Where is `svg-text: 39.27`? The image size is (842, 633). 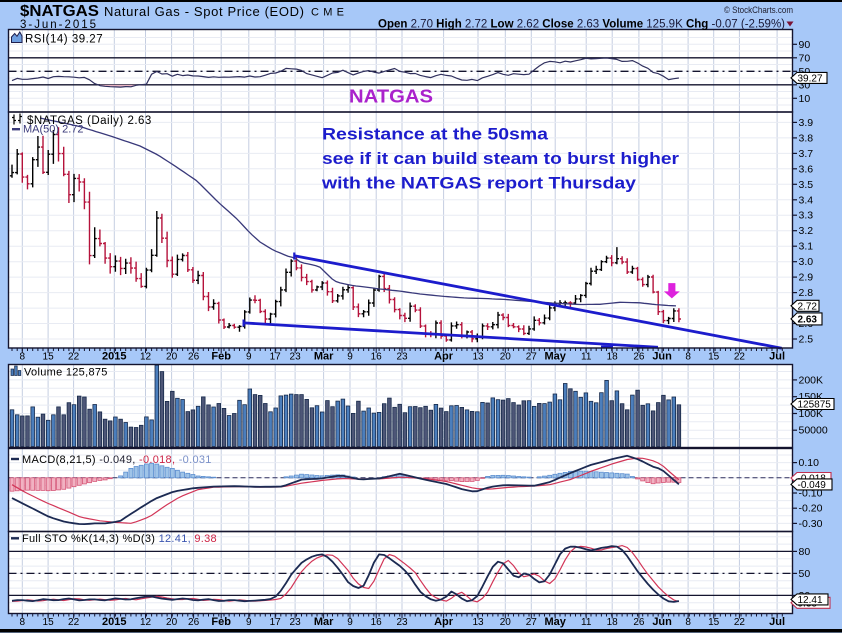
svg-text: 39.27 is located at coordinates (810, 78).